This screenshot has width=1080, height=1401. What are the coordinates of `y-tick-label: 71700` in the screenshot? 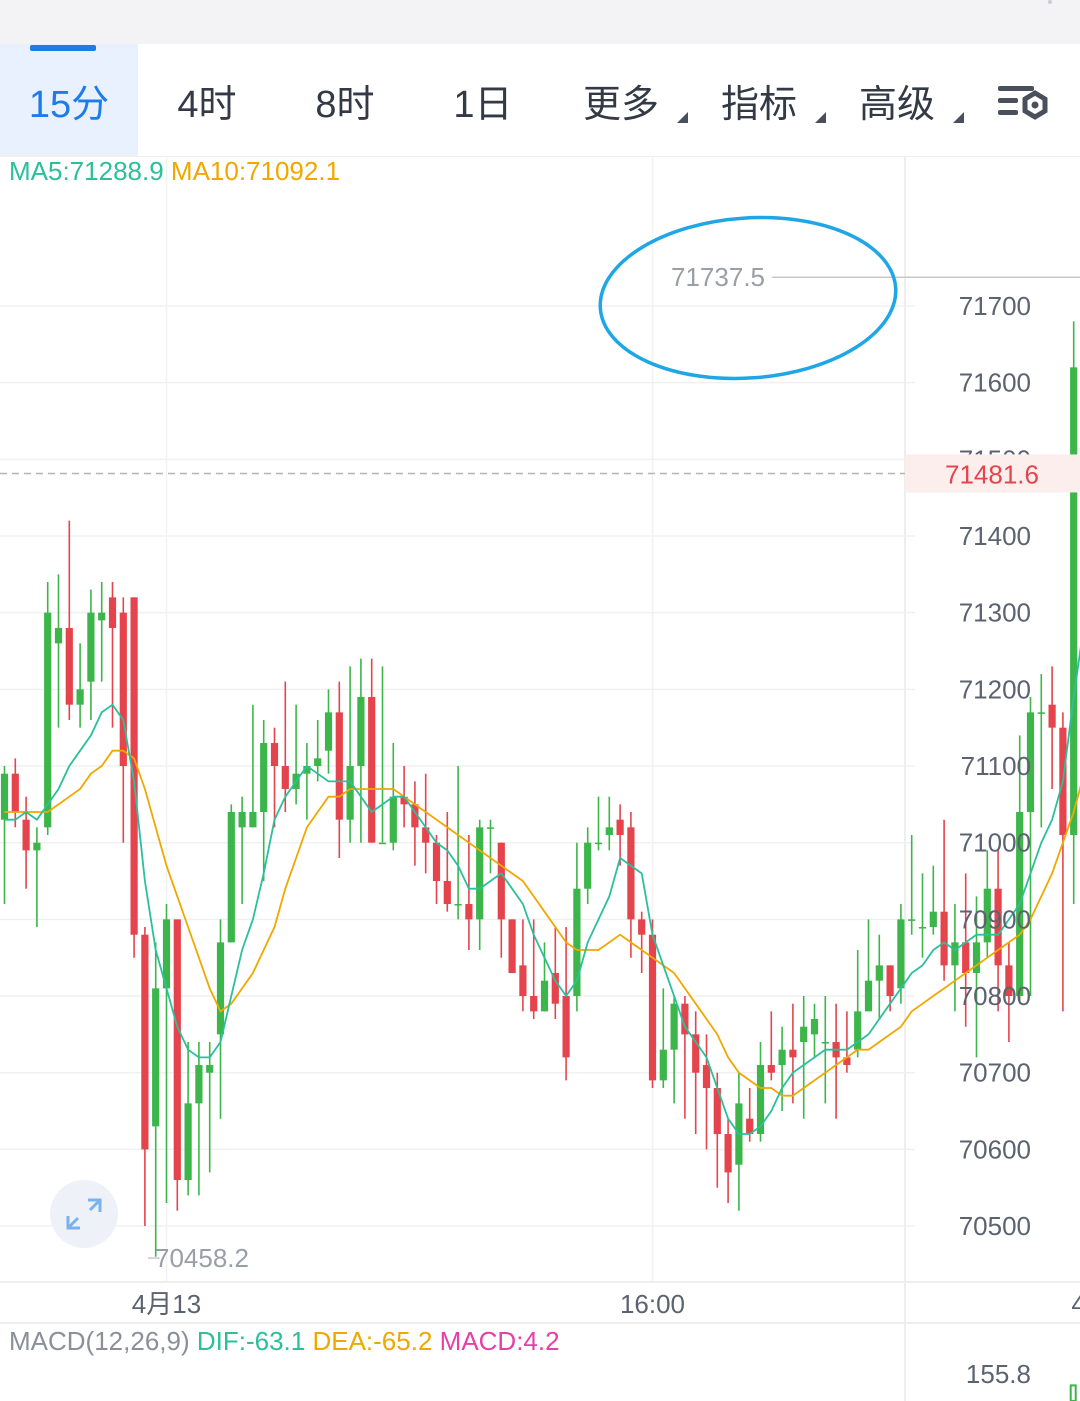 It's located at (995, 306).